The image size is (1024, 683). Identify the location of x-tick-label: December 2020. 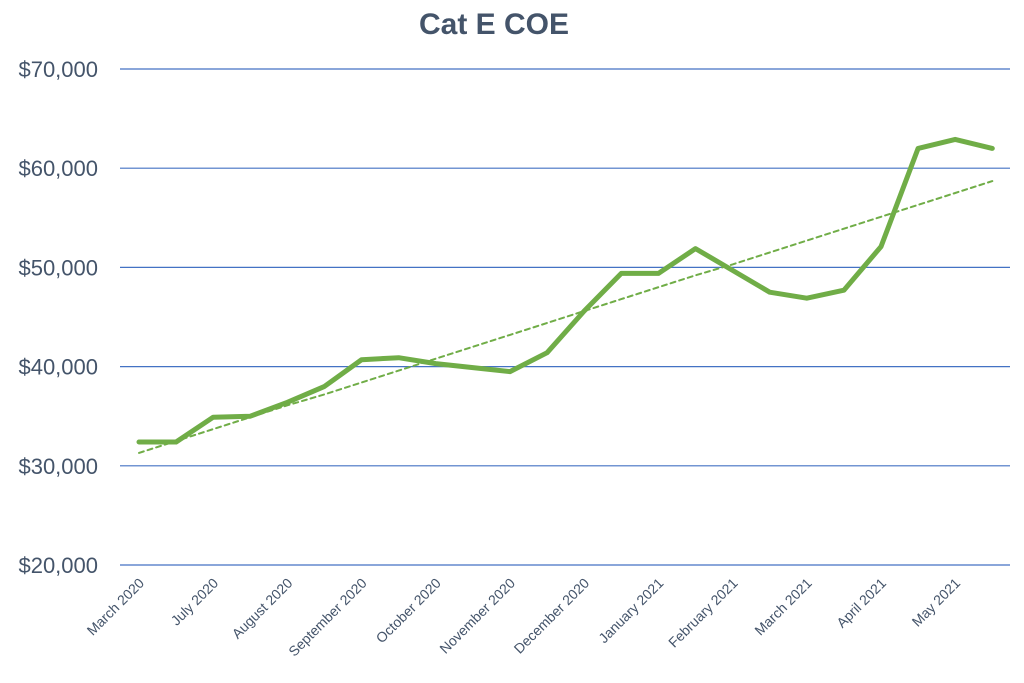
(552, 616).